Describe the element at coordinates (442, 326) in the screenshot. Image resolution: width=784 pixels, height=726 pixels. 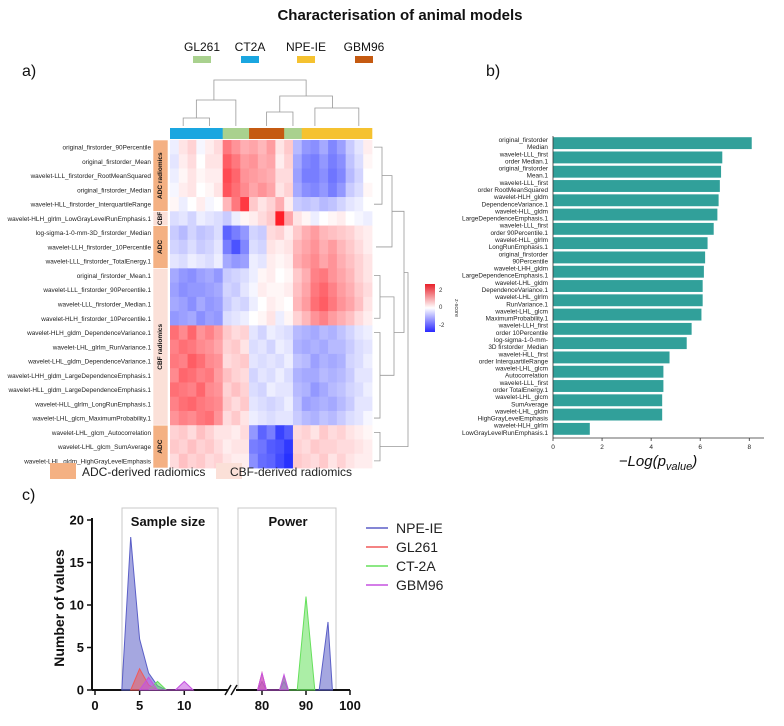
I see `colorbar-tick: -2` at that location.